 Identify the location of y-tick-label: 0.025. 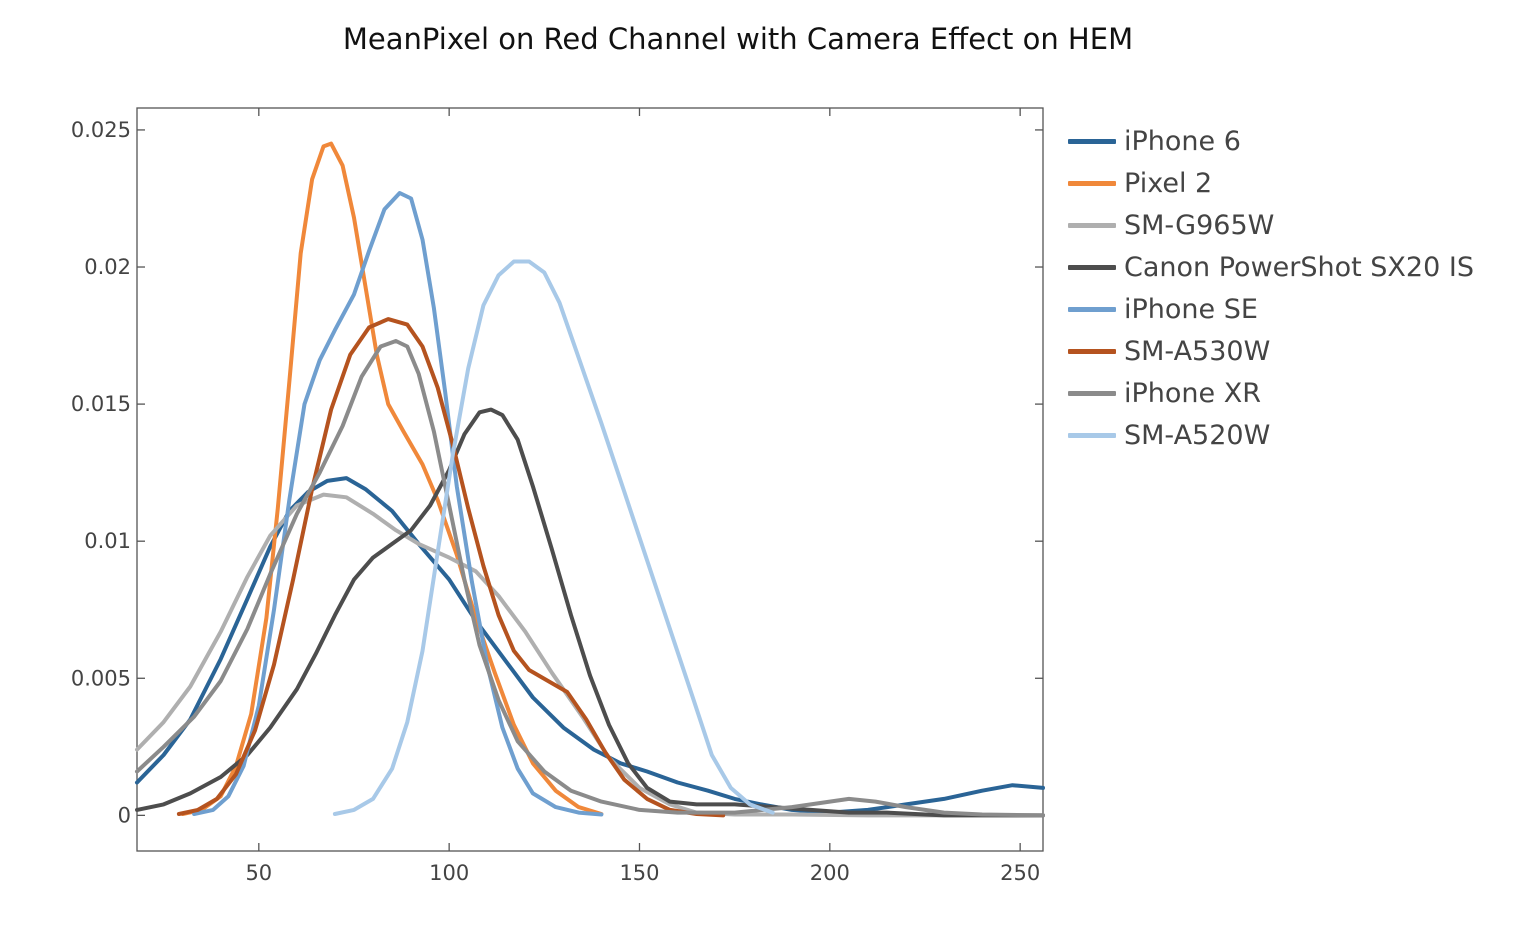
(101, 130).